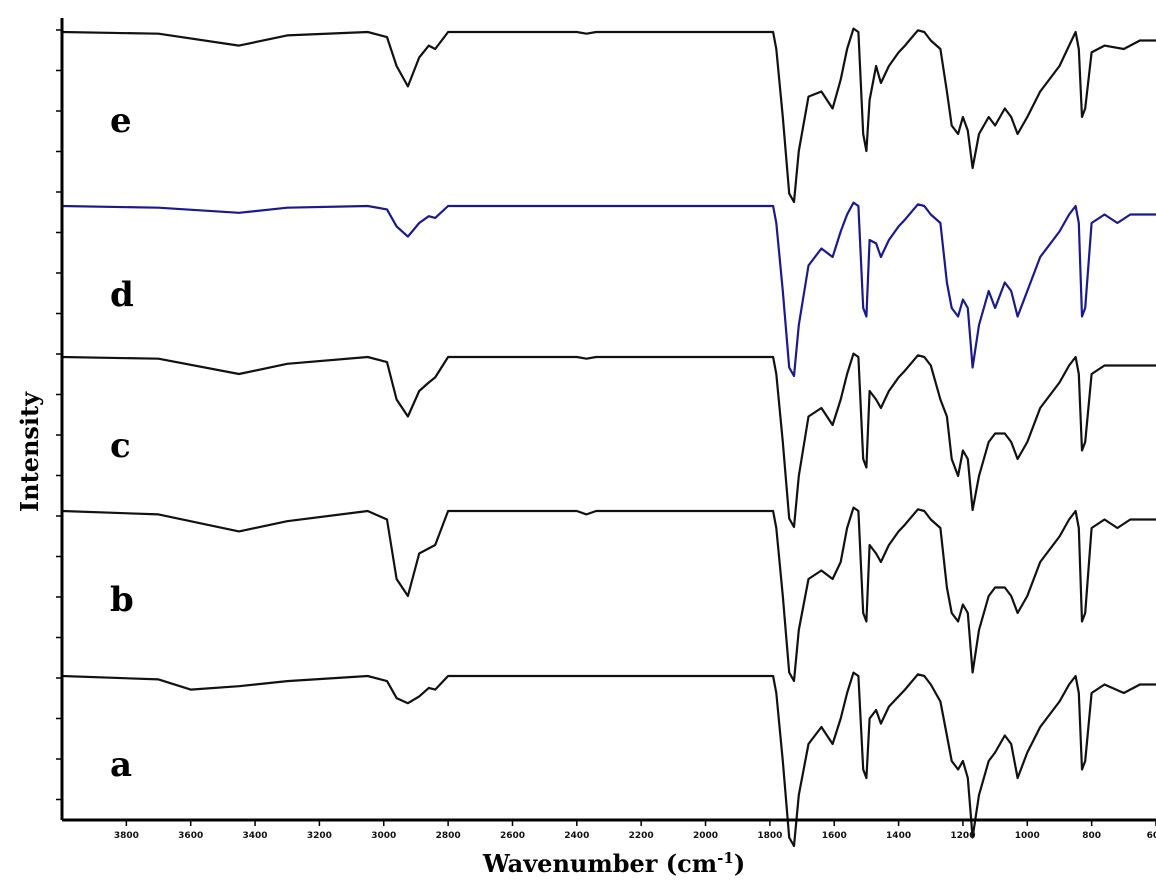 This screenshot has height=885, width=1156. Describe the element at coordinates (383, 836) in the screenshot. I see `x-tick-label-3000: 3000` at that location.